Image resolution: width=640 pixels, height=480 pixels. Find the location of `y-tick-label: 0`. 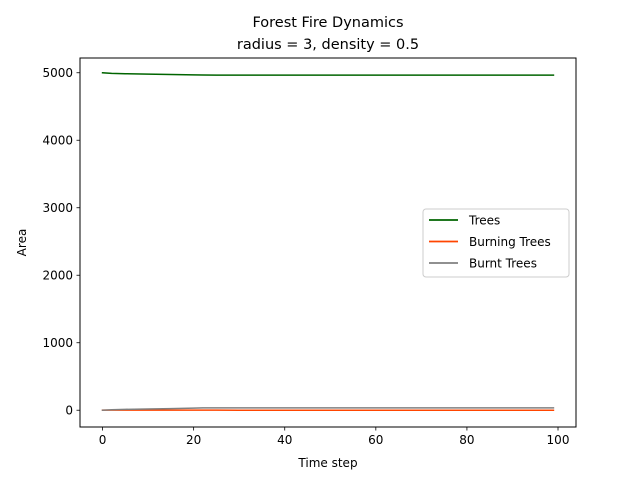

y-tick-label: 0 is located at coordinates (69, 411).